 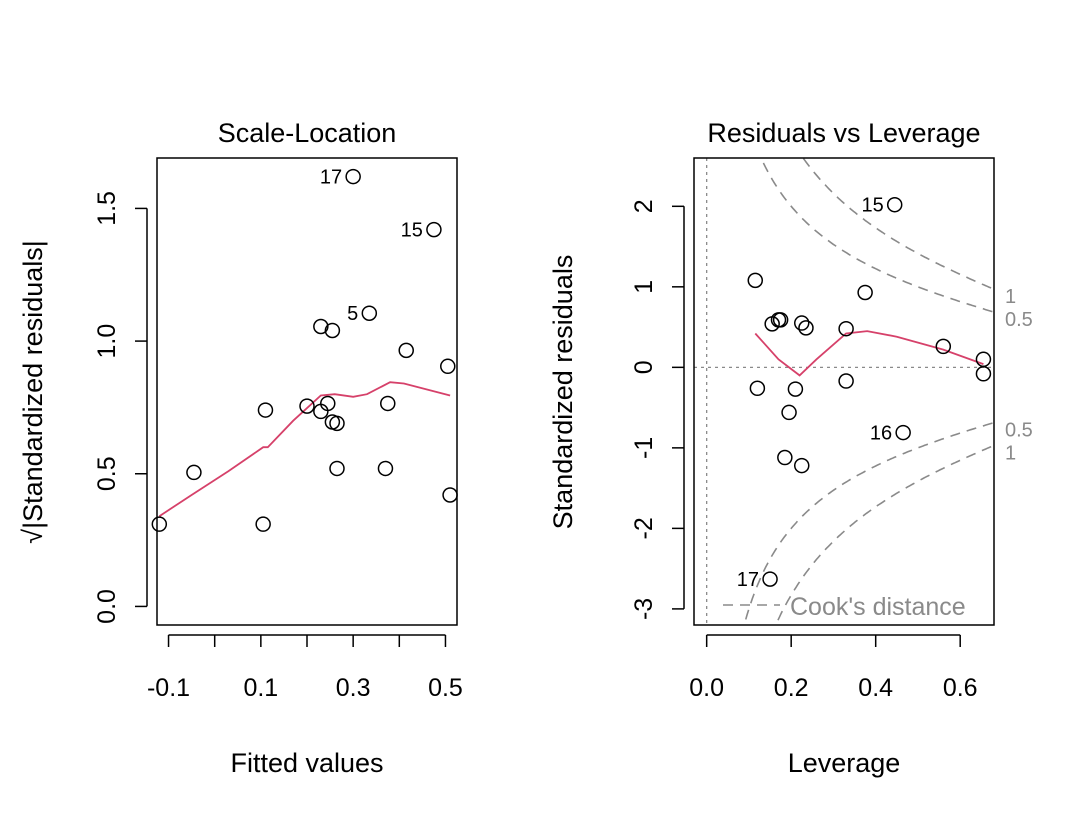 I want to click on cooks-distance-legend: Cook's distance, so click(x=844, y=607).